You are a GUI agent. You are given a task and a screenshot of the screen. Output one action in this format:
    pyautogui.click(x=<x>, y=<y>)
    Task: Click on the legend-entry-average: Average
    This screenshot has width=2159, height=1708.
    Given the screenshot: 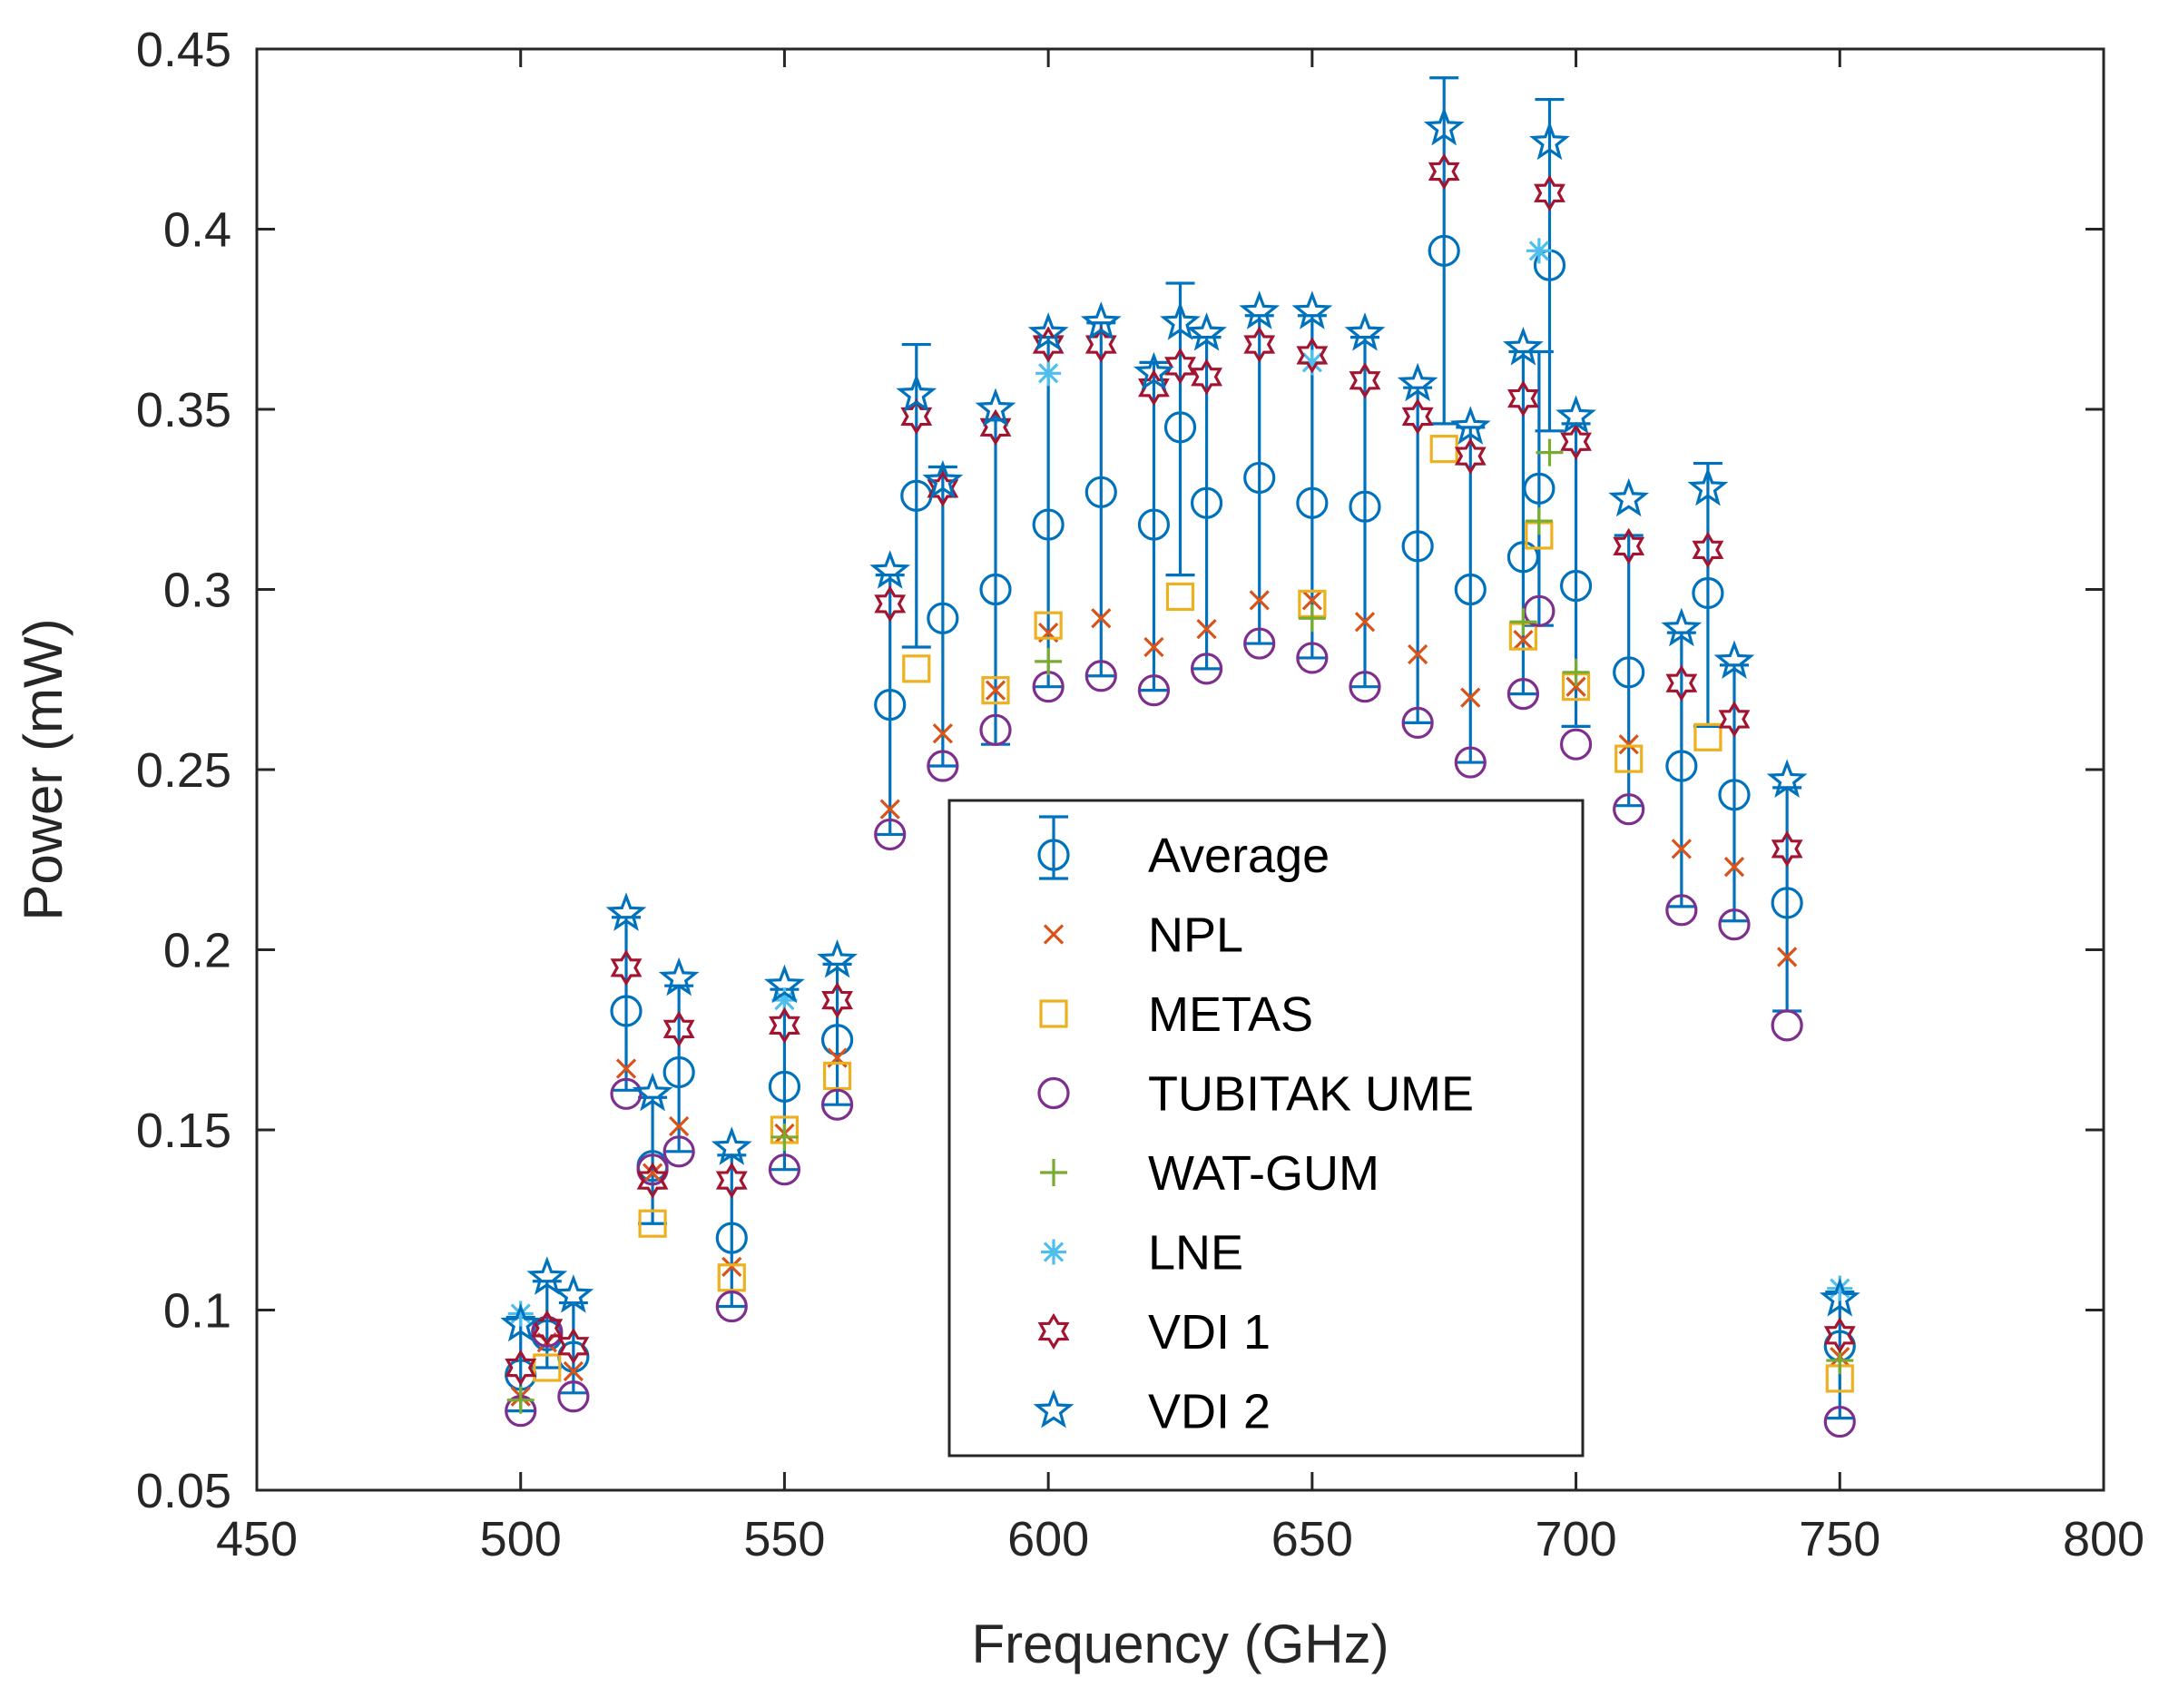 What is the action you would take?
    pyautogui.click(x=1184, y=849)
    